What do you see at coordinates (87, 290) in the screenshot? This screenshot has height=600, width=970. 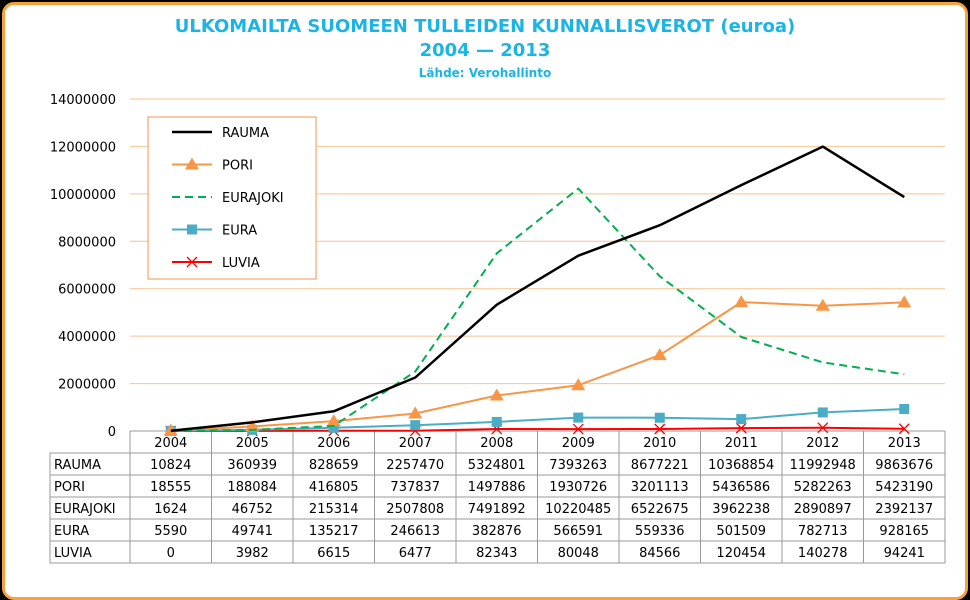 I see `y-tick-label: 6000000` at bounding box center [87, 290].